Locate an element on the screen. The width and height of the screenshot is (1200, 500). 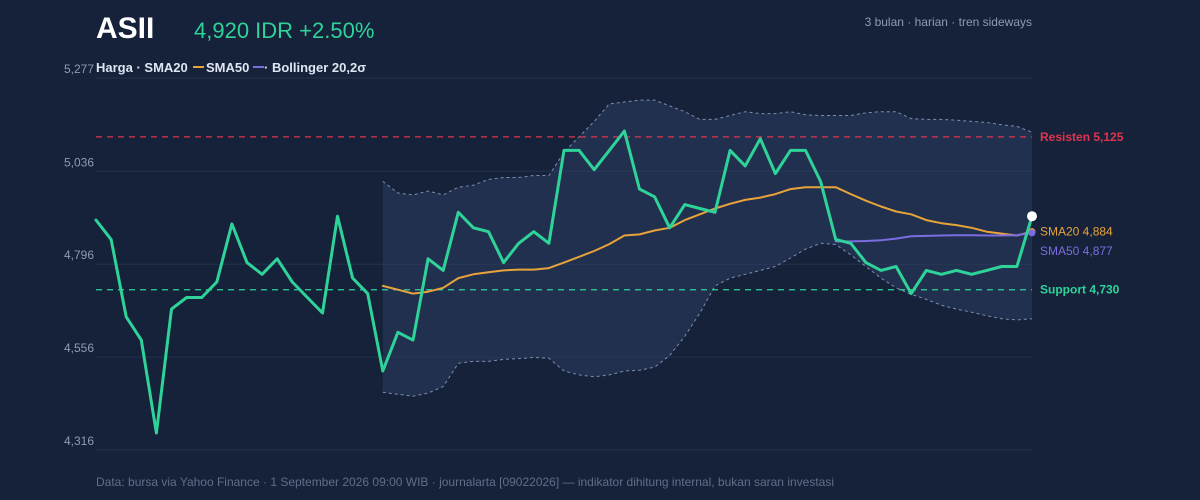
y-tick-label: 4,796 is located at coordinates (79, 255).